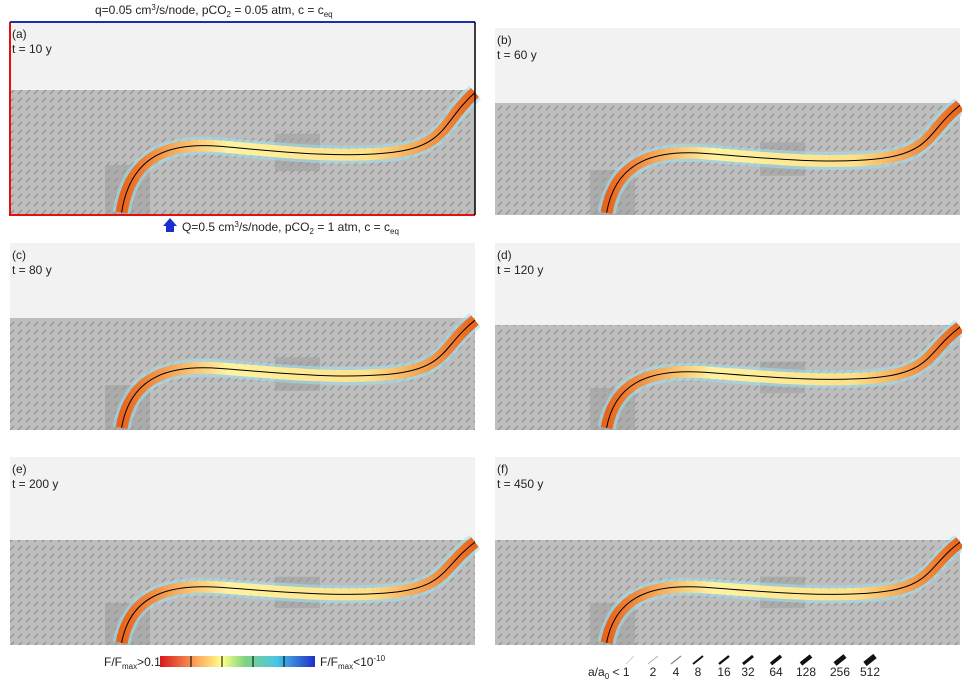  What do you see at coordinates (619, 672) in the screenshot?
I see `text: < 1` at bounding box center [619, 672].